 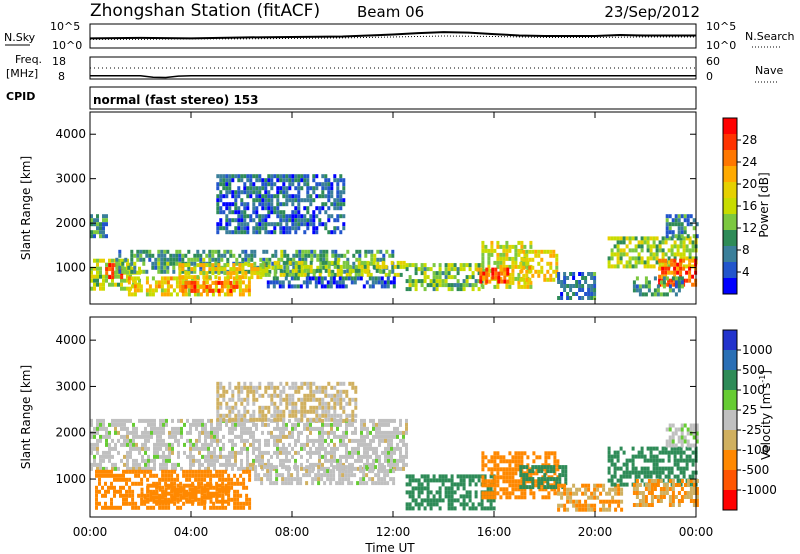 I want to click on colorbar-tick-label: -1000, so click(x=759, y=490).